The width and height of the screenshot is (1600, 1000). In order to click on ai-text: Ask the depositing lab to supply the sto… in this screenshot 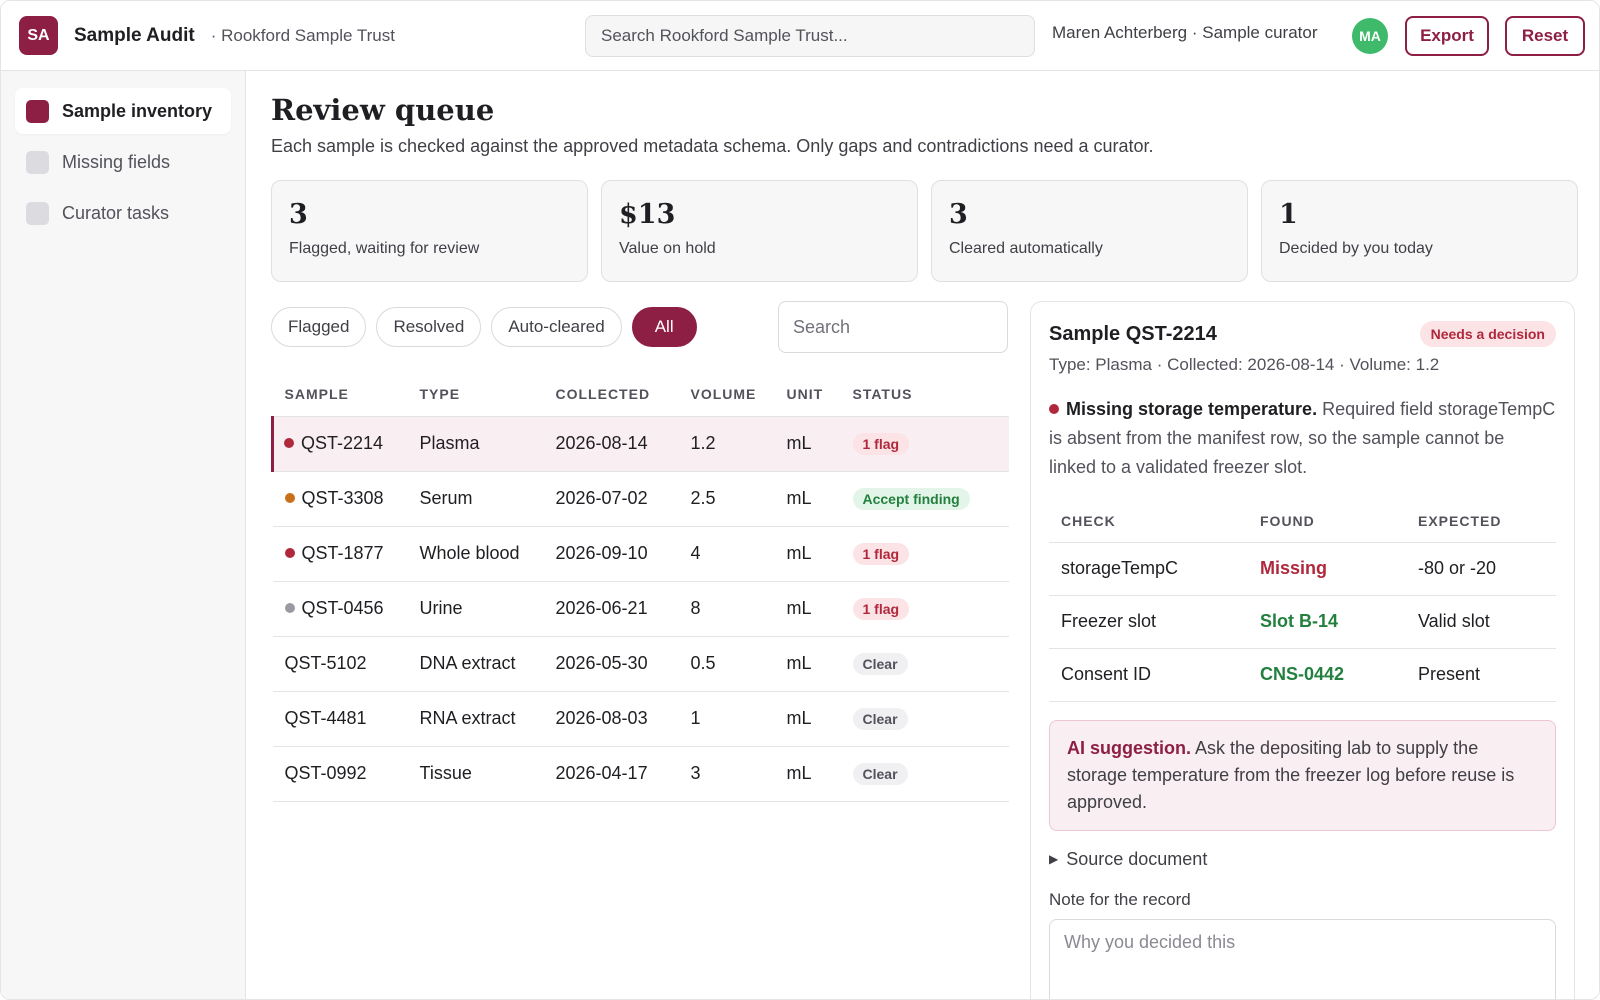, I will do `click(1291, 774)`.